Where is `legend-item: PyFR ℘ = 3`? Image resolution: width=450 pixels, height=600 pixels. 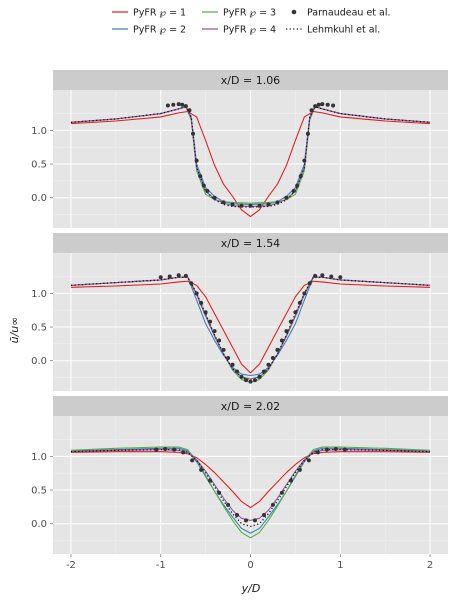 legend-item: PyFR ℘ = 3 is located at coordinates (239, 13).